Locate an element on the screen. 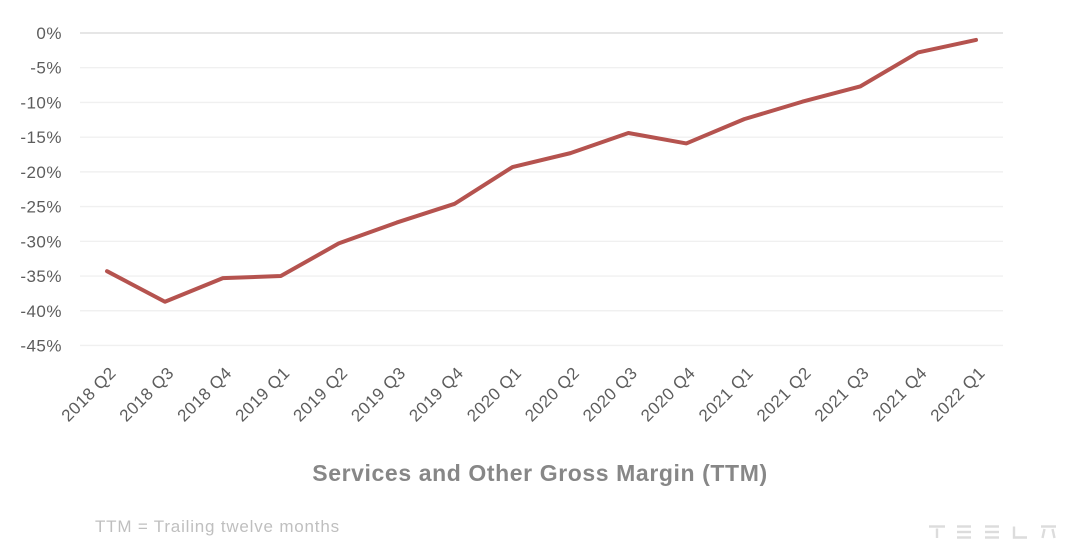 This screenshot has width=1080, height=557. x-tick-label: 2021 Q4 is located at coordinates (900, 394).